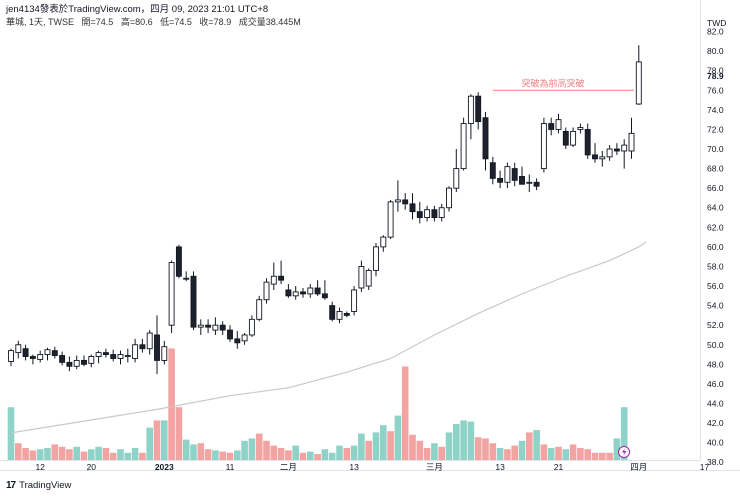 This screenshot has width=740, height=496. I want to click on y-tick-label: 46.0, so click(715, 384).